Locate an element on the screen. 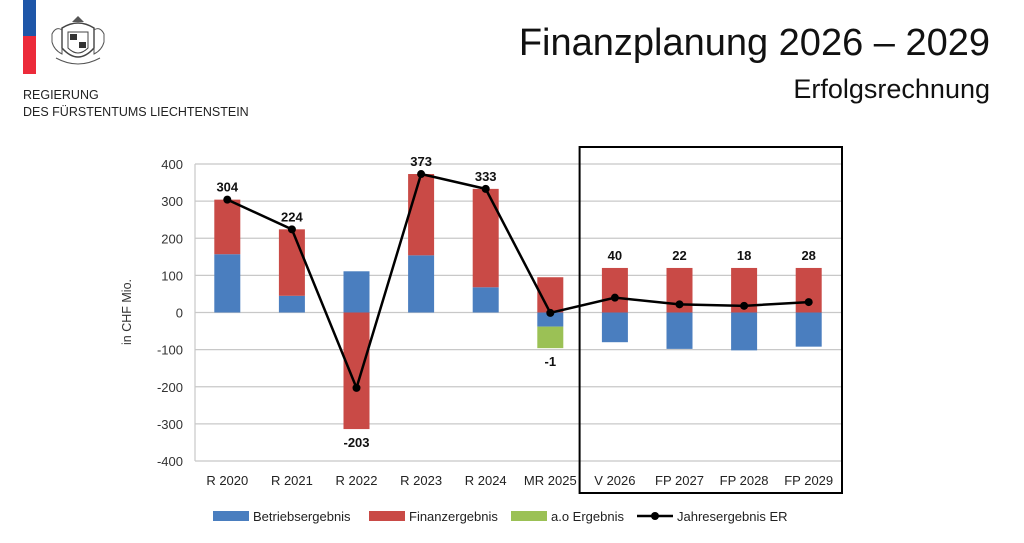 This screenshot has width=1024, height=543. y-tick-label: 400 is located at coordinates (172, 164).